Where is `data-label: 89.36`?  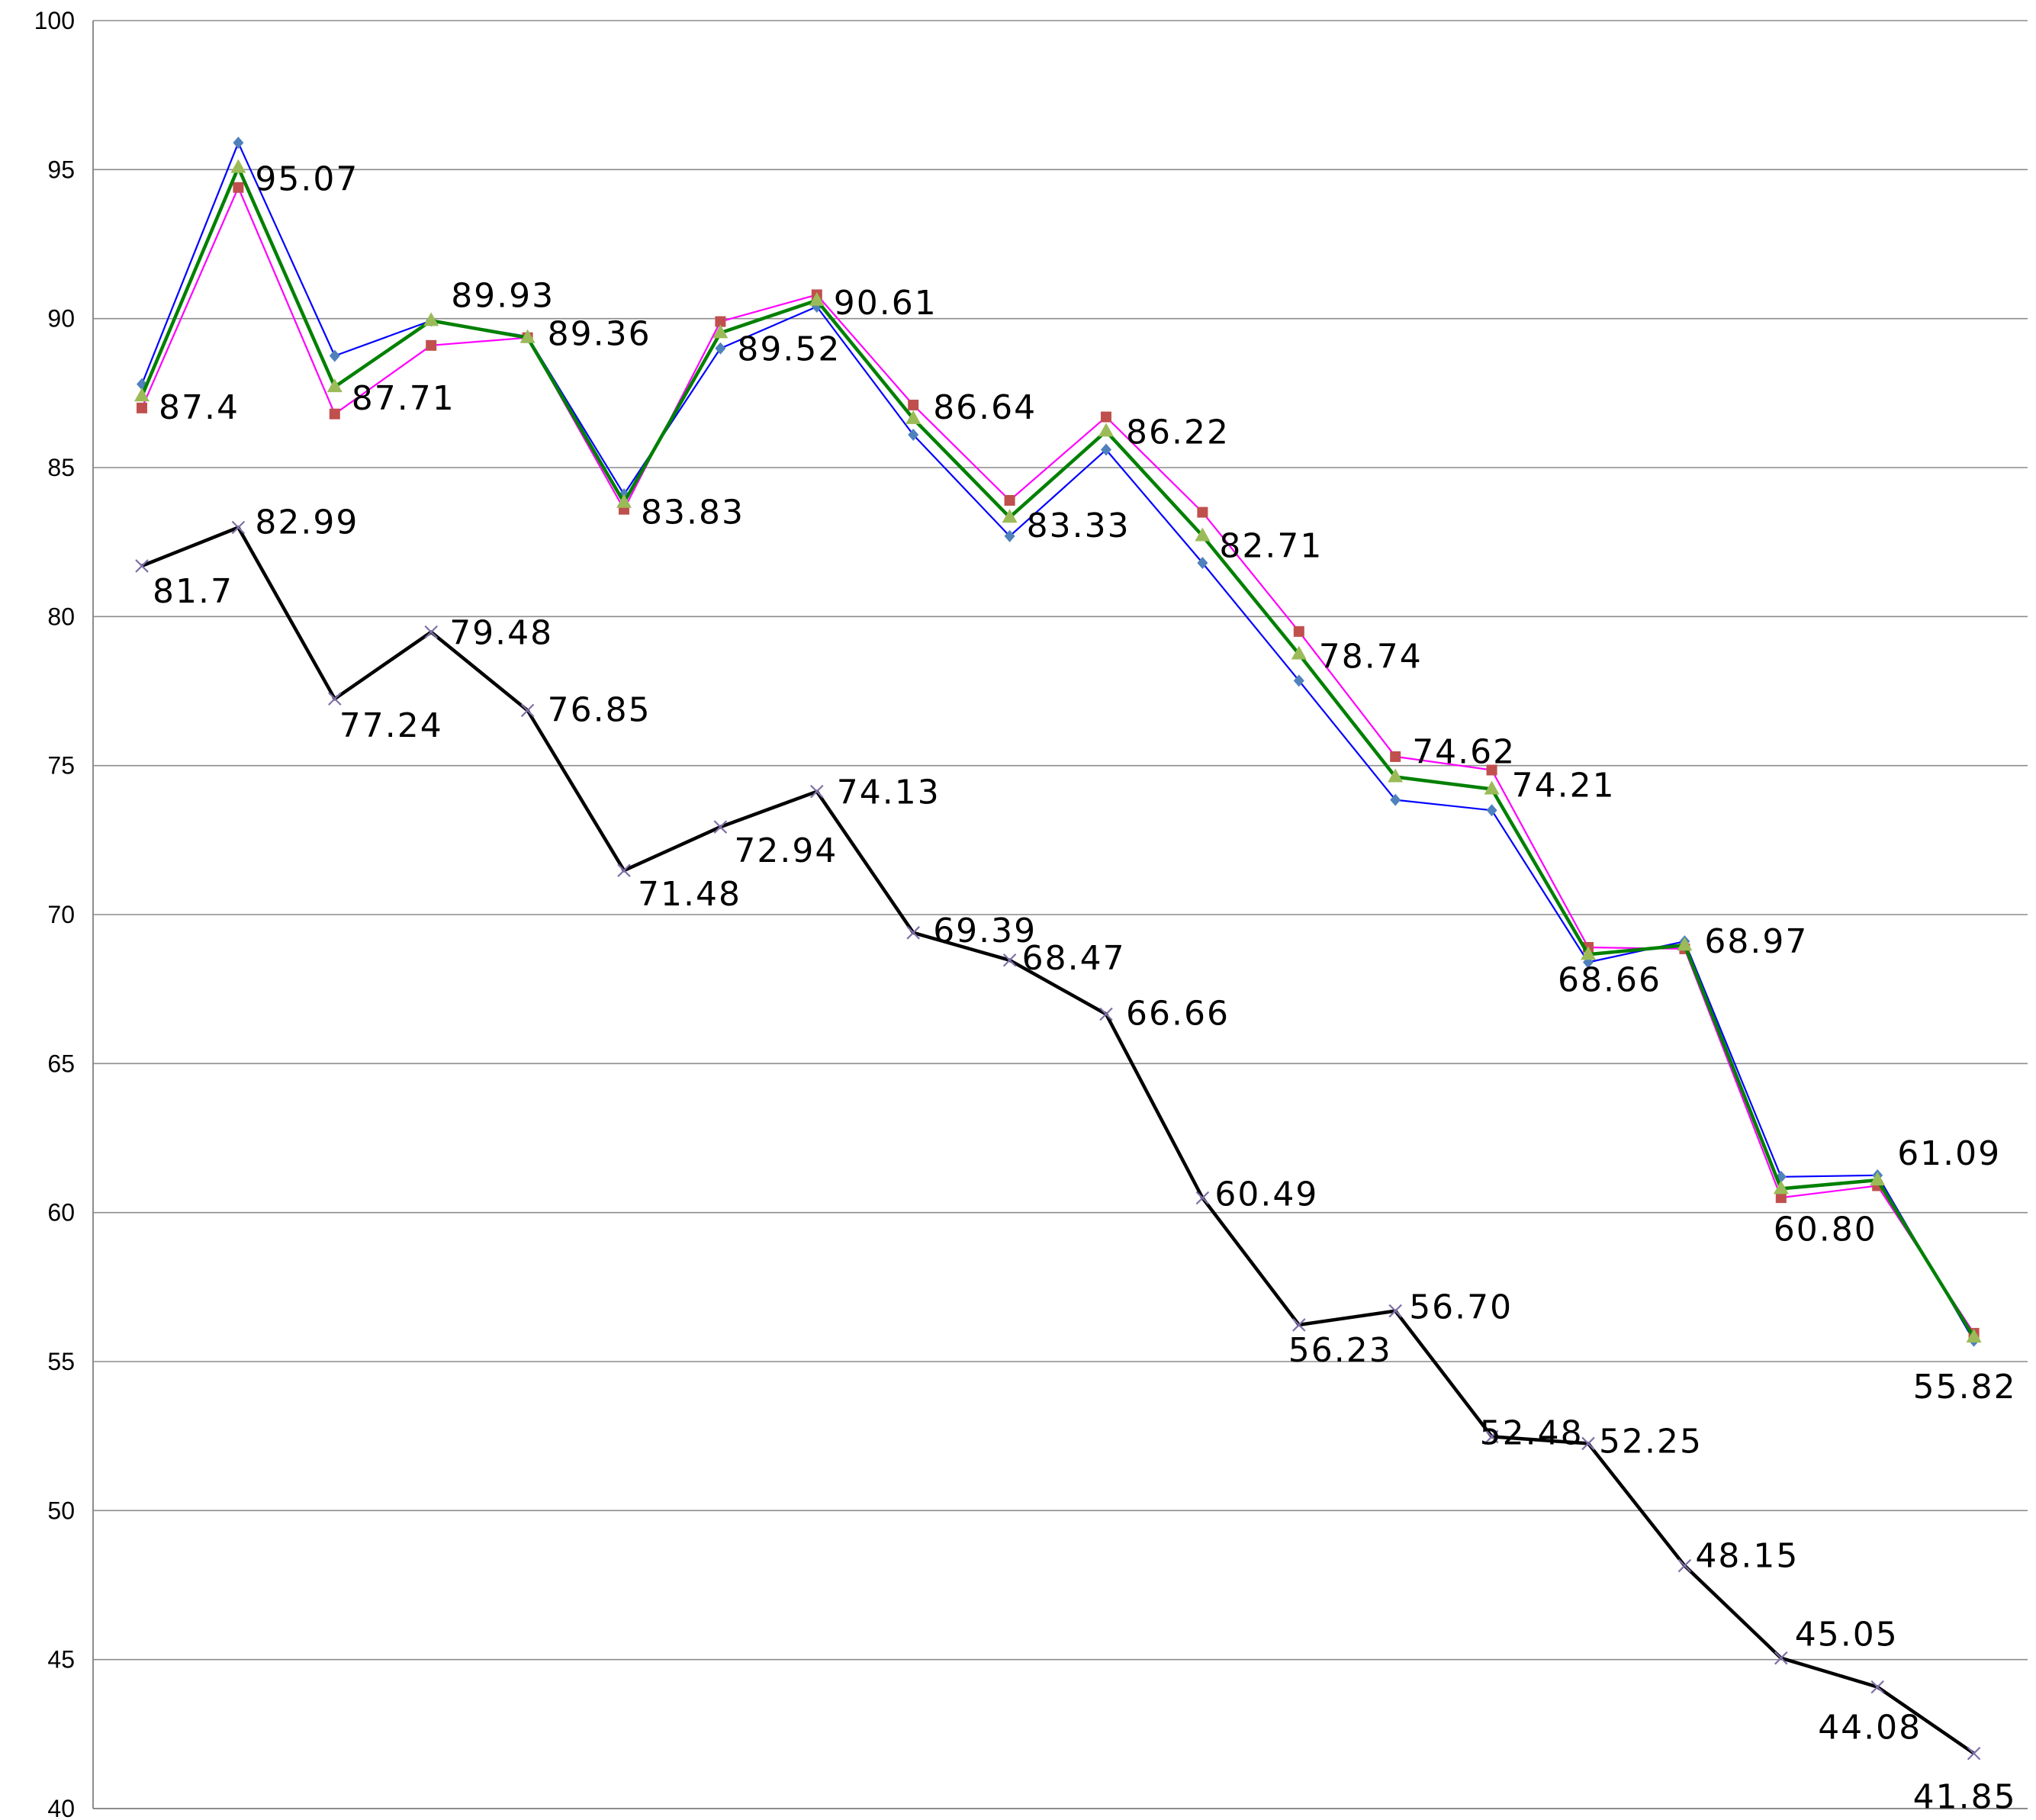
data-label: 89.36 is located at coordinates (599, 334).